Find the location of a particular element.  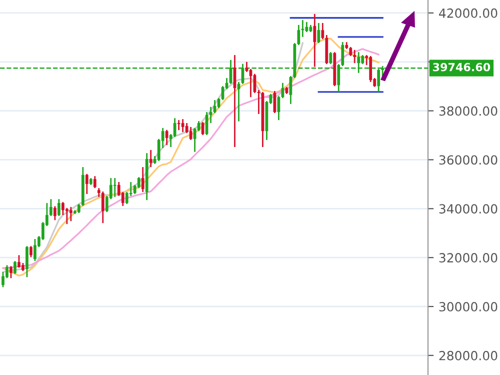

ref-line-label: 39746.60 is located at coordinates (461, 67).